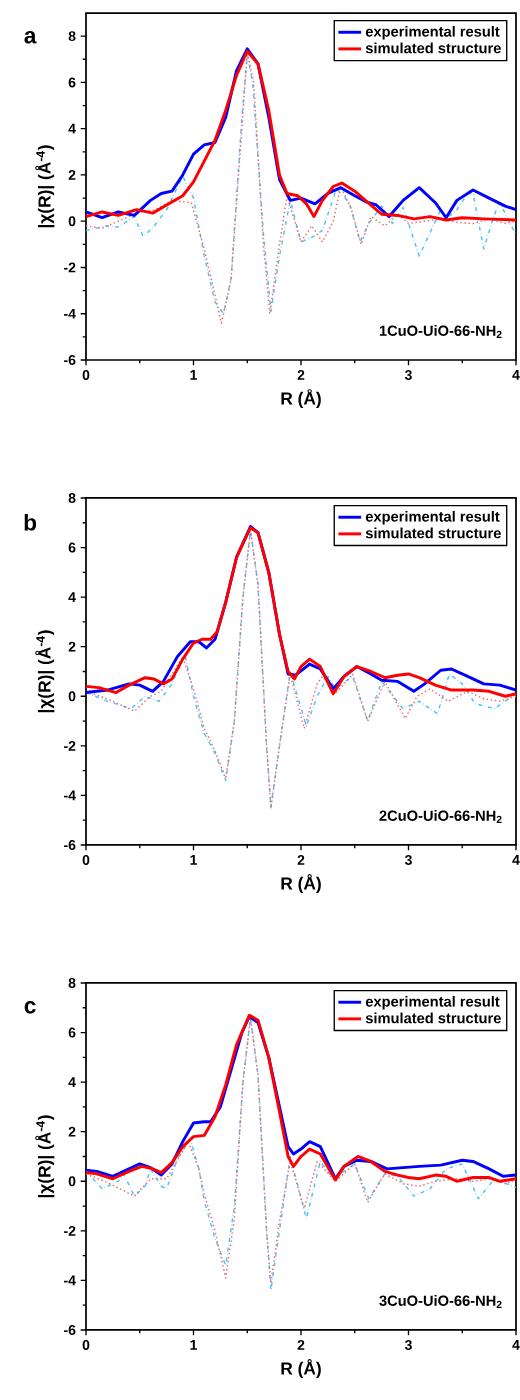  I want to click on annotation: 2CuO-UiO-66-NH$_{2}$, so click(440, 816).